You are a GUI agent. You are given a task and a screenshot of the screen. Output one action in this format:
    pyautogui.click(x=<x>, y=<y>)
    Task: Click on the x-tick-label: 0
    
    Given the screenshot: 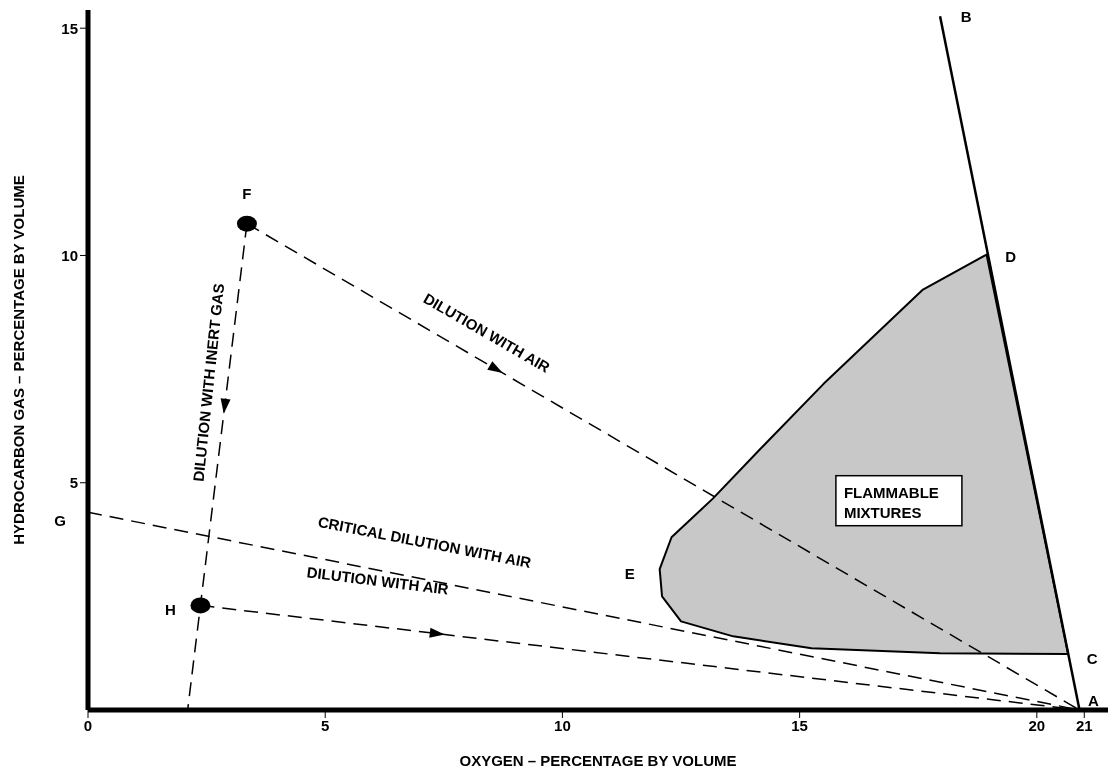 What is the action you would take?
    pyautogui.click(x=88, y=725)
    